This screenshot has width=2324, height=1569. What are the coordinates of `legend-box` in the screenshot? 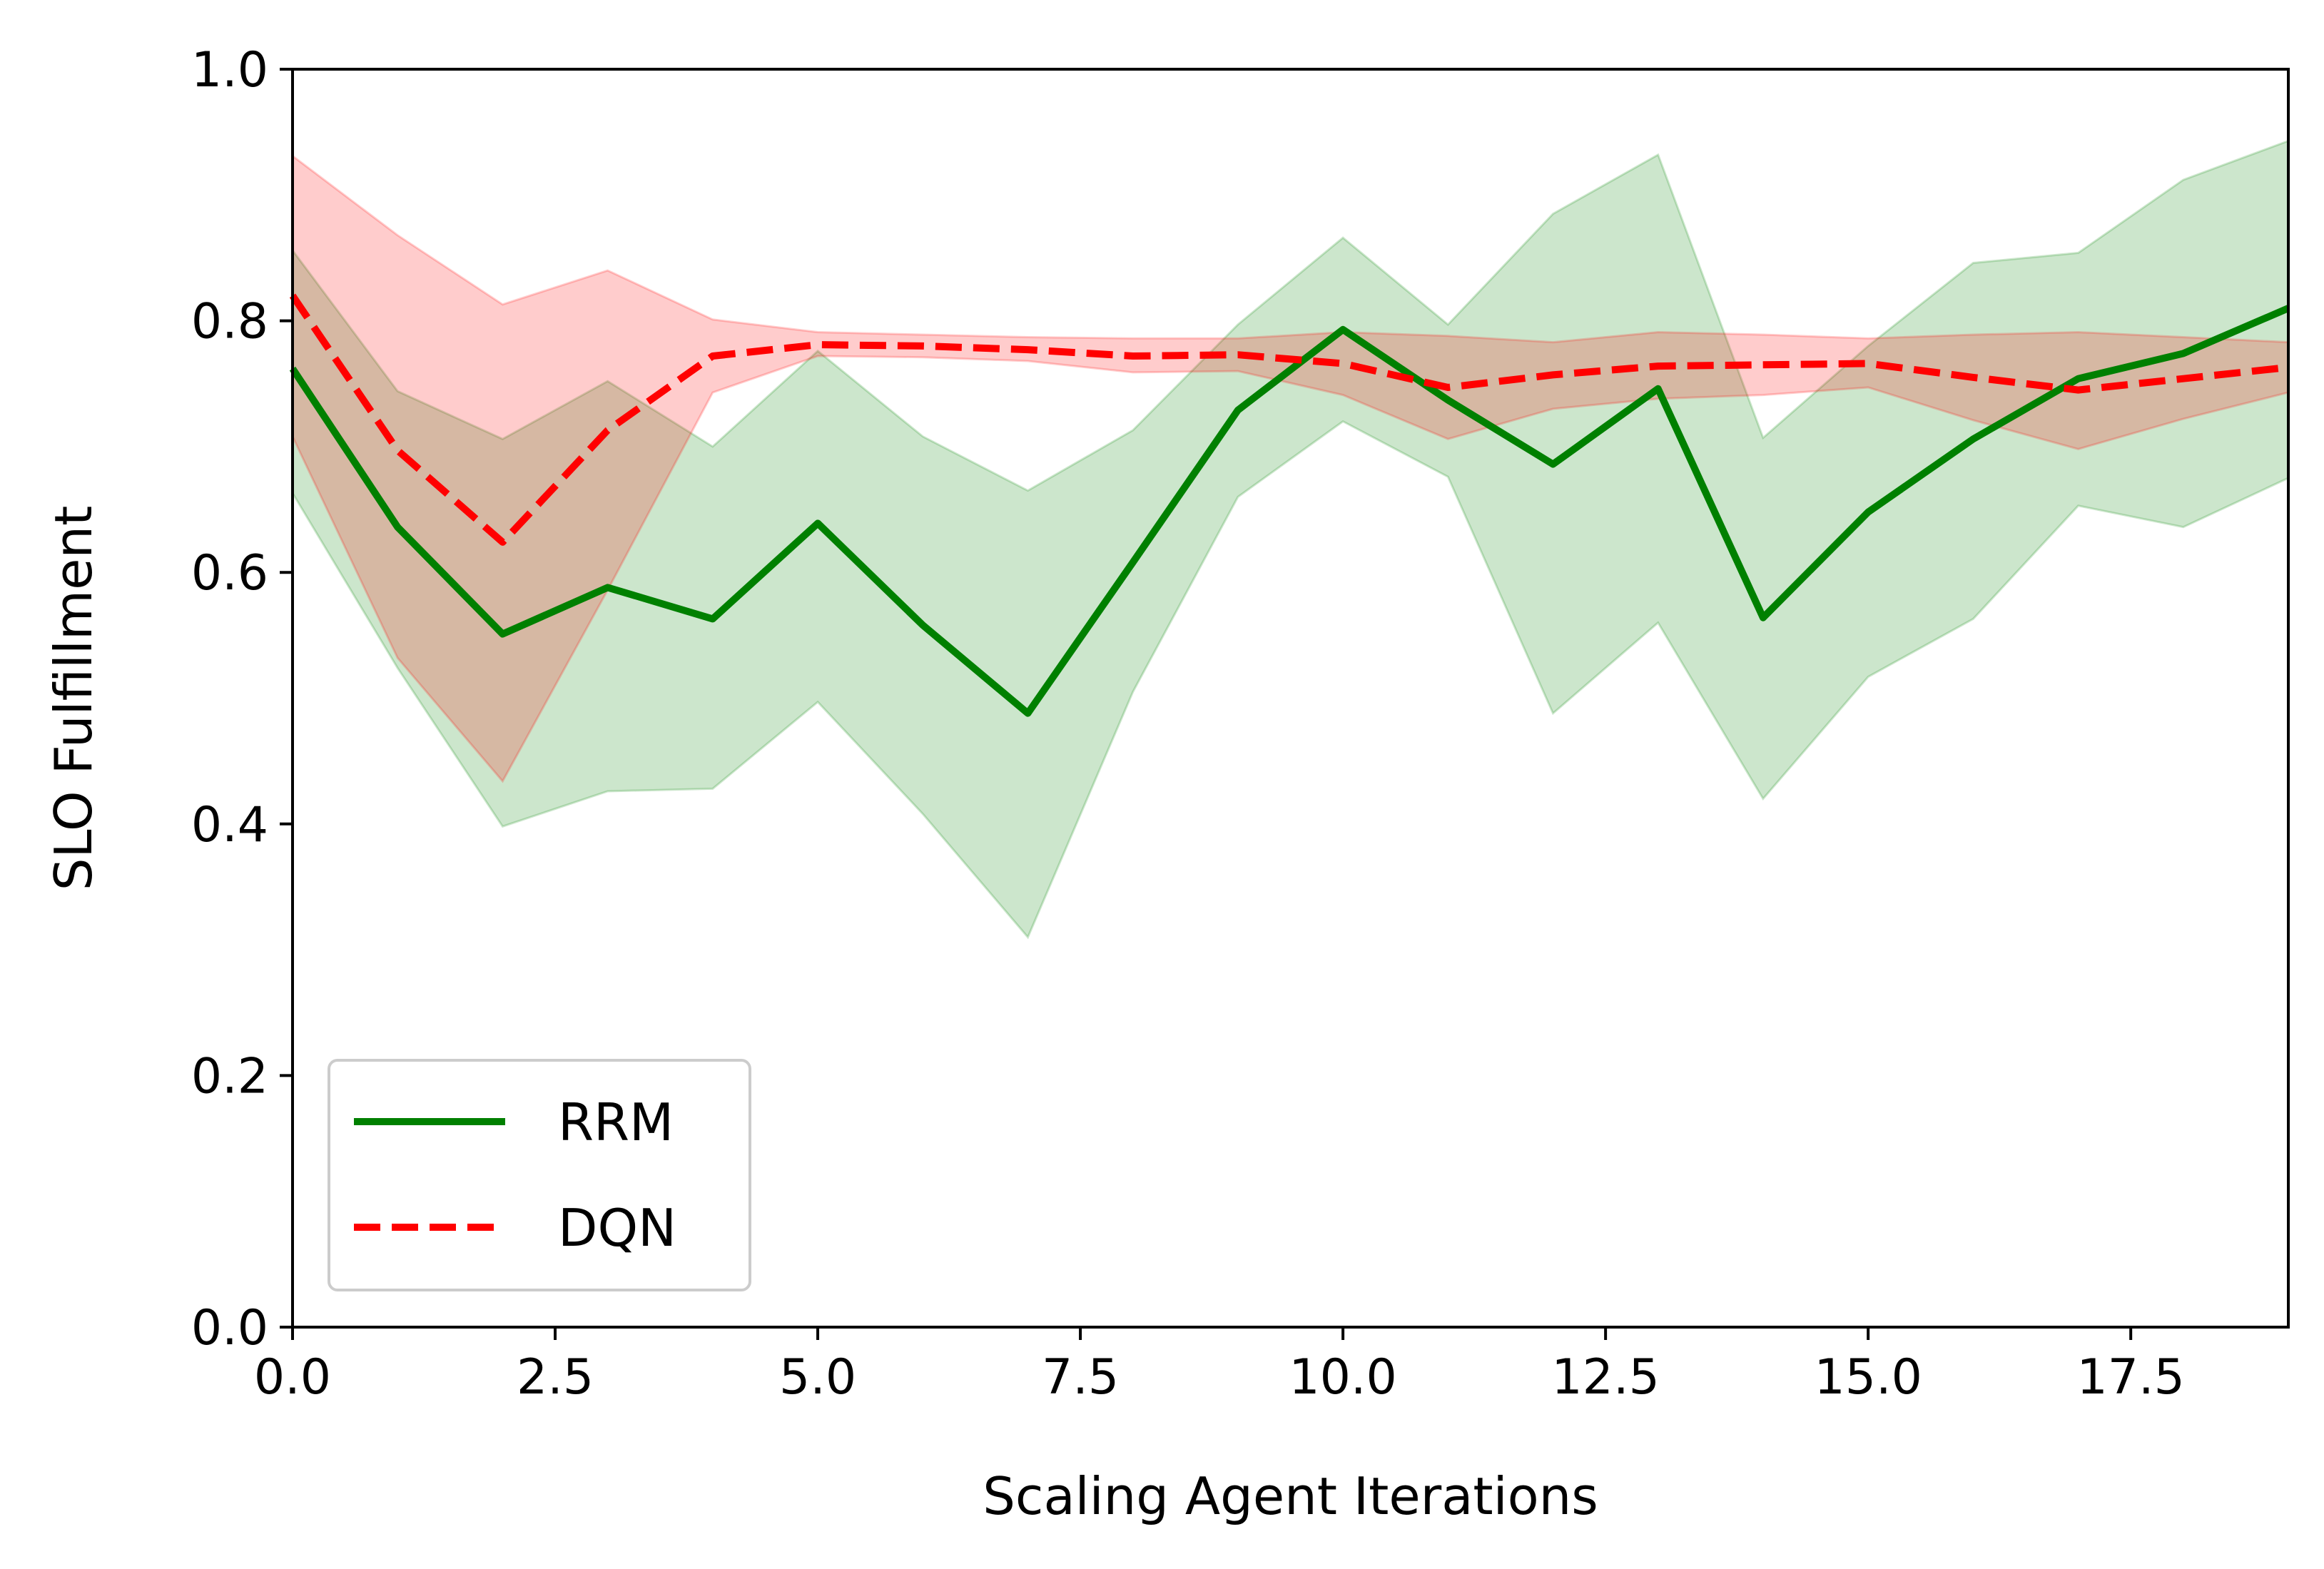 It's located at (539, 1175).